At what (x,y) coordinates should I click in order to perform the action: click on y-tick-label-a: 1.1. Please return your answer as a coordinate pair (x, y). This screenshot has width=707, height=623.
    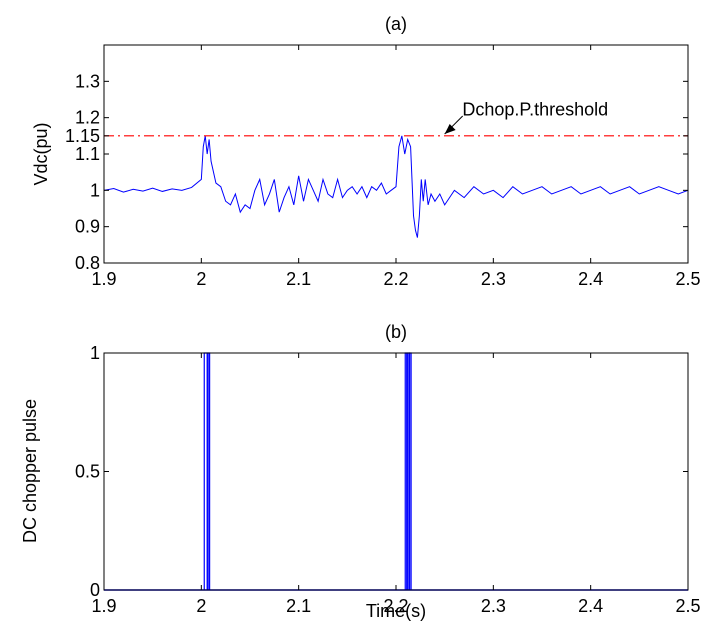
    Looking at the image, I should click on (87, 154).